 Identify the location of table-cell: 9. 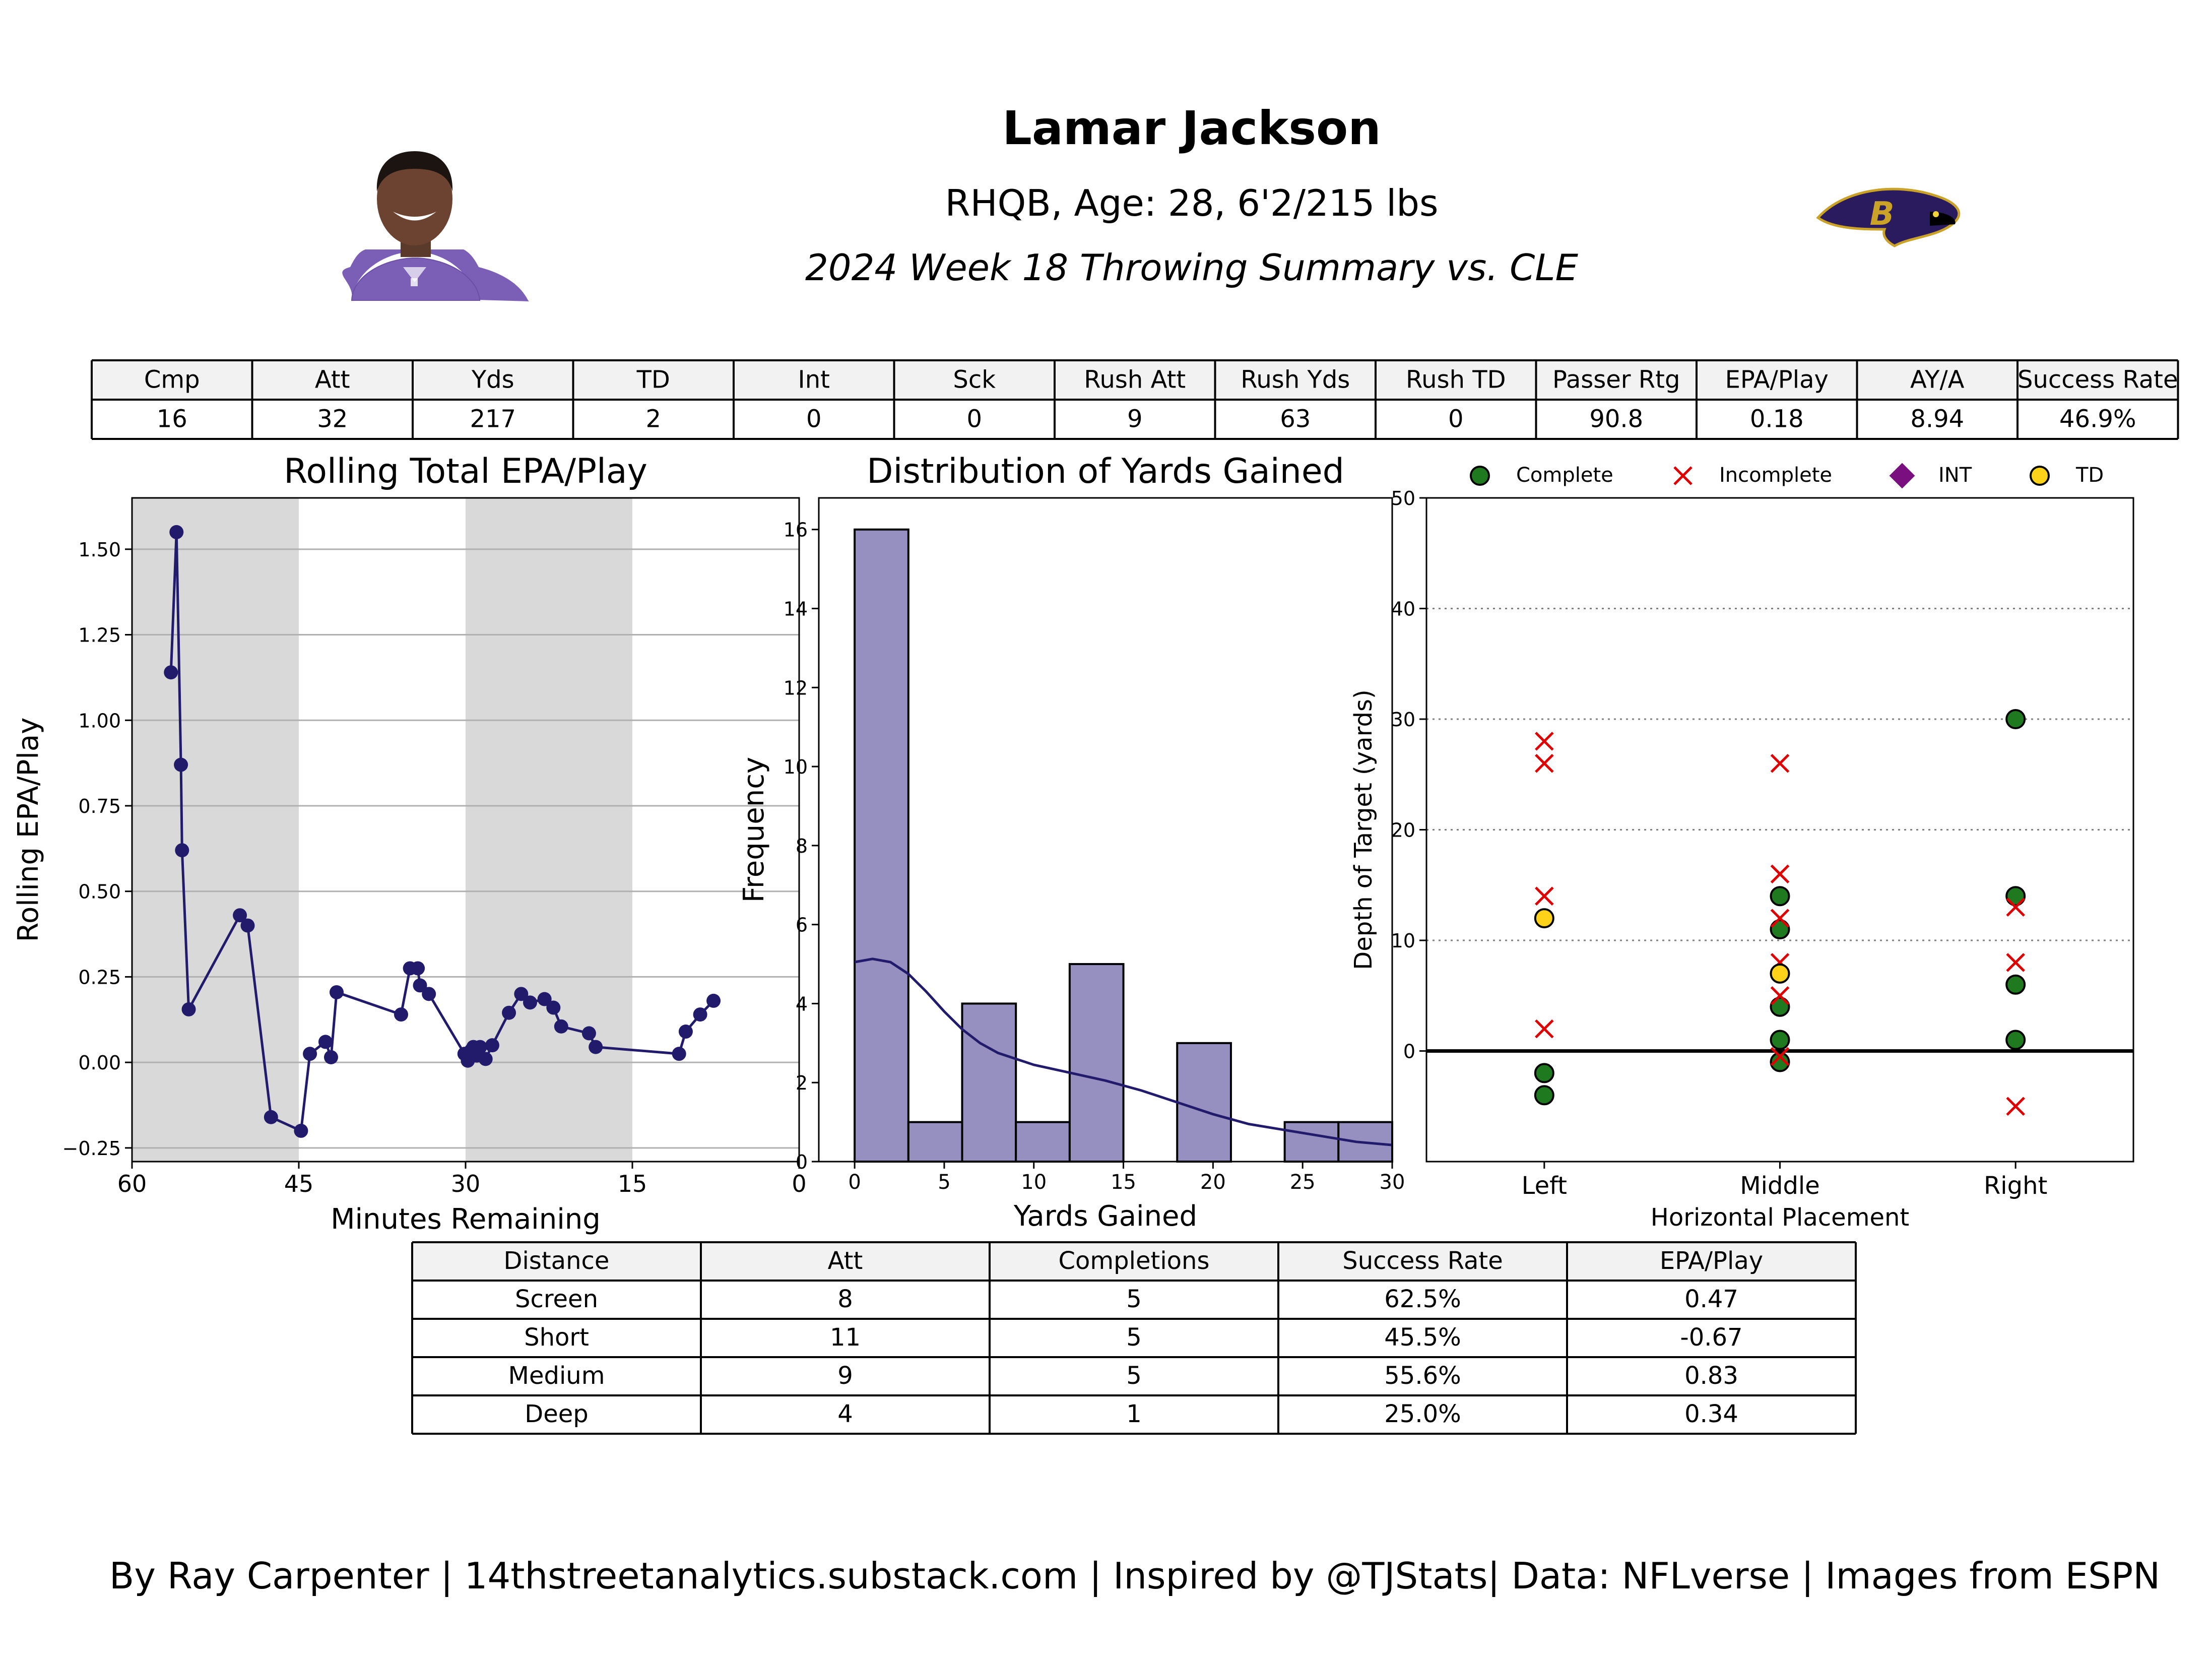
(1135, 419).